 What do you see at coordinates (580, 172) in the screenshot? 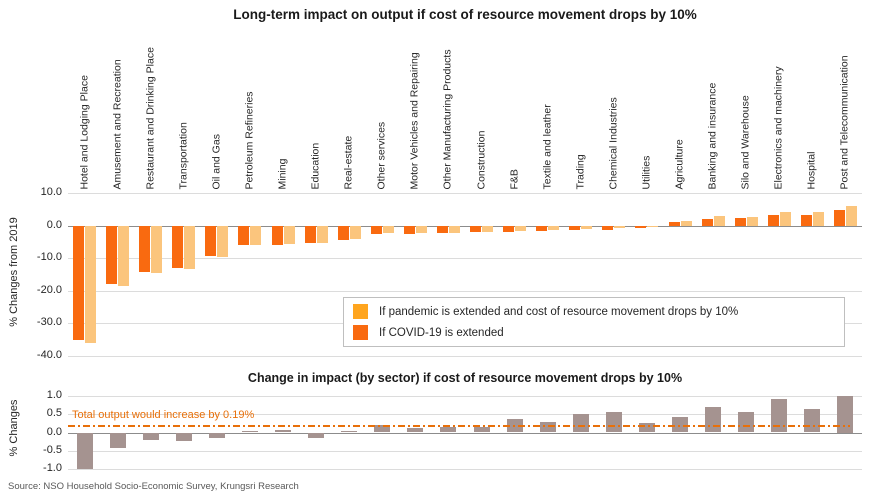
I see `category-label: Trading` at bounding box center [580, 172].